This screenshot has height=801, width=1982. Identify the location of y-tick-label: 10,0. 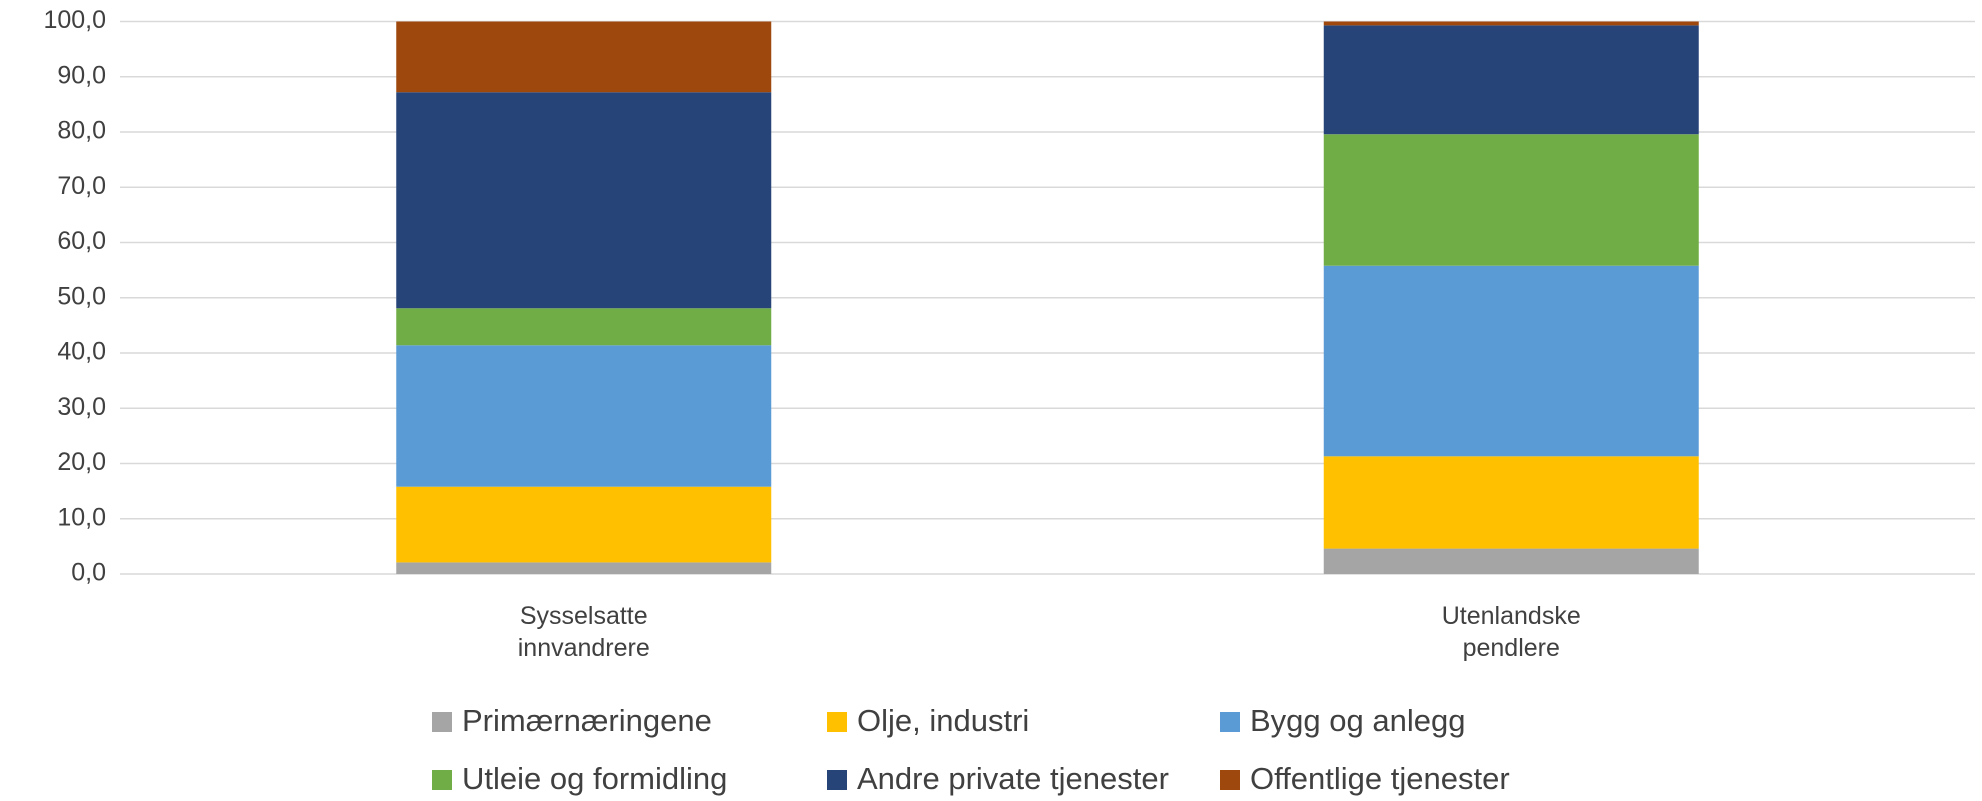
(81, 517).